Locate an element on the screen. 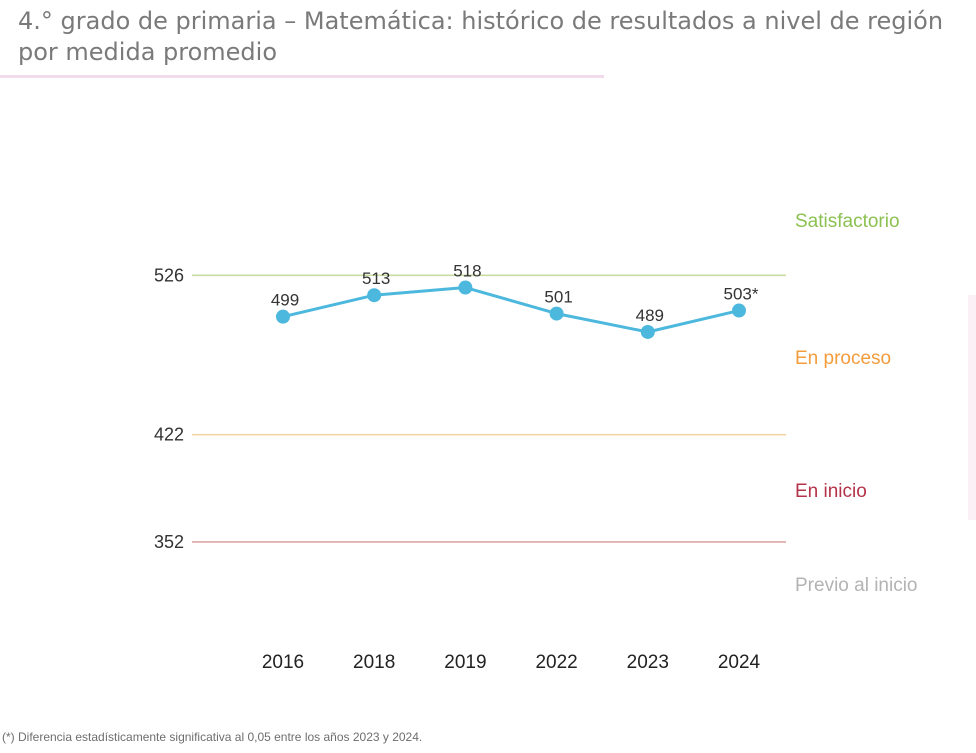  x-axis-labels: 2016 2018 2019 2022 2023 2024 is located at coordinates (511, 662).